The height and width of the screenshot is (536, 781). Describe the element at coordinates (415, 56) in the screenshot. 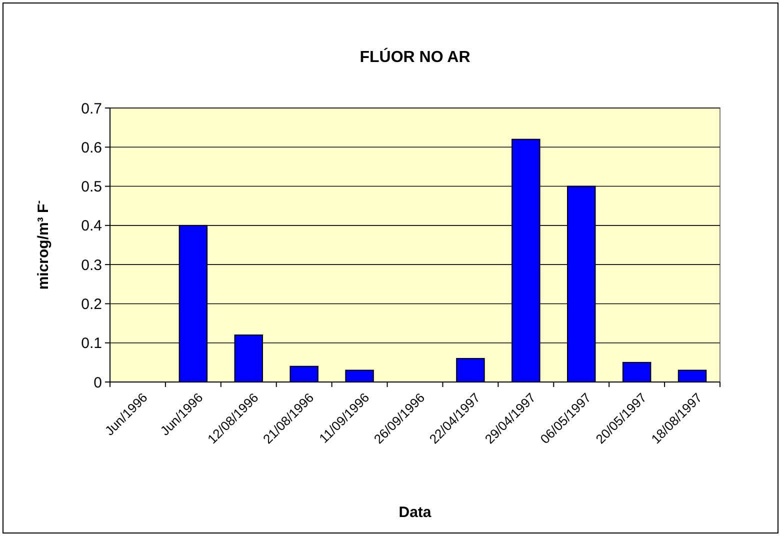

I see `chart-title: FLÚOR NO AR` at that location.